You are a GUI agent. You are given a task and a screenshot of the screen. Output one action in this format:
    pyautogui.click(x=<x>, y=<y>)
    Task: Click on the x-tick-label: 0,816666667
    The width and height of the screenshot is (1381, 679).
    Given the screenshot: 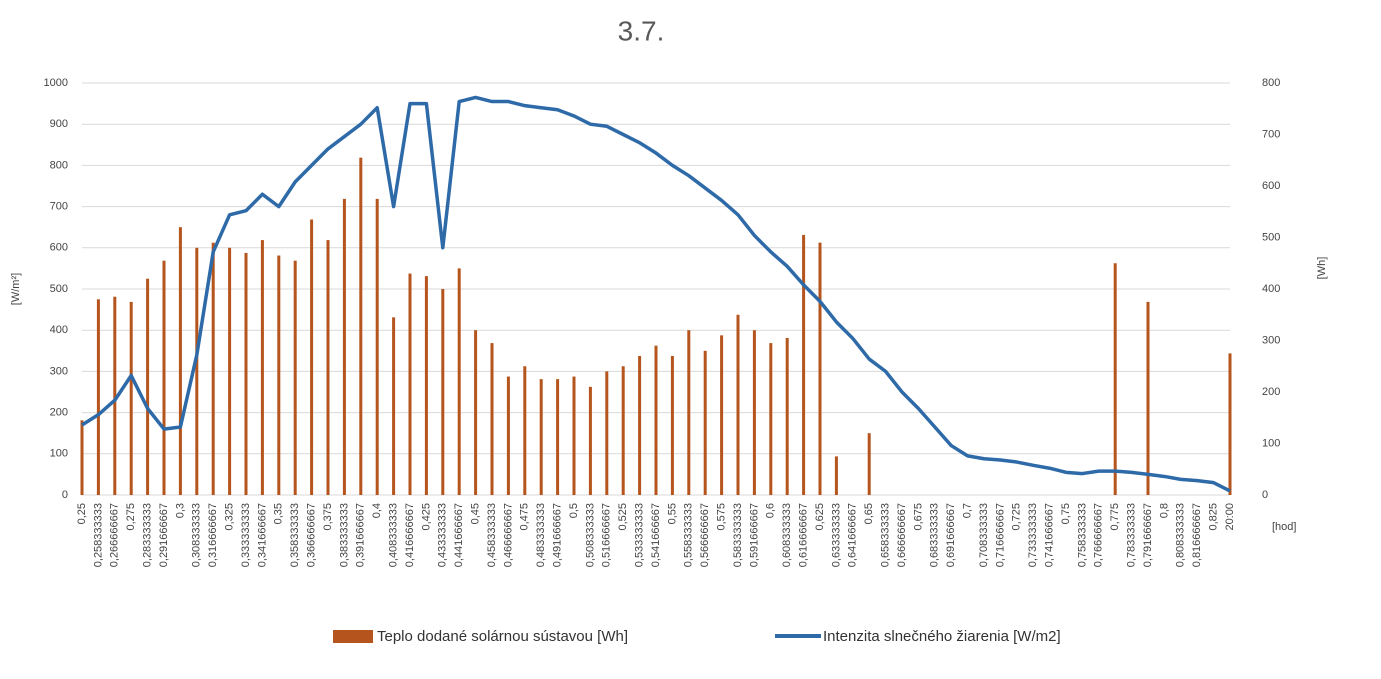 What is the action you would take?
    pyautogui.click(x=1197, y=535)
    